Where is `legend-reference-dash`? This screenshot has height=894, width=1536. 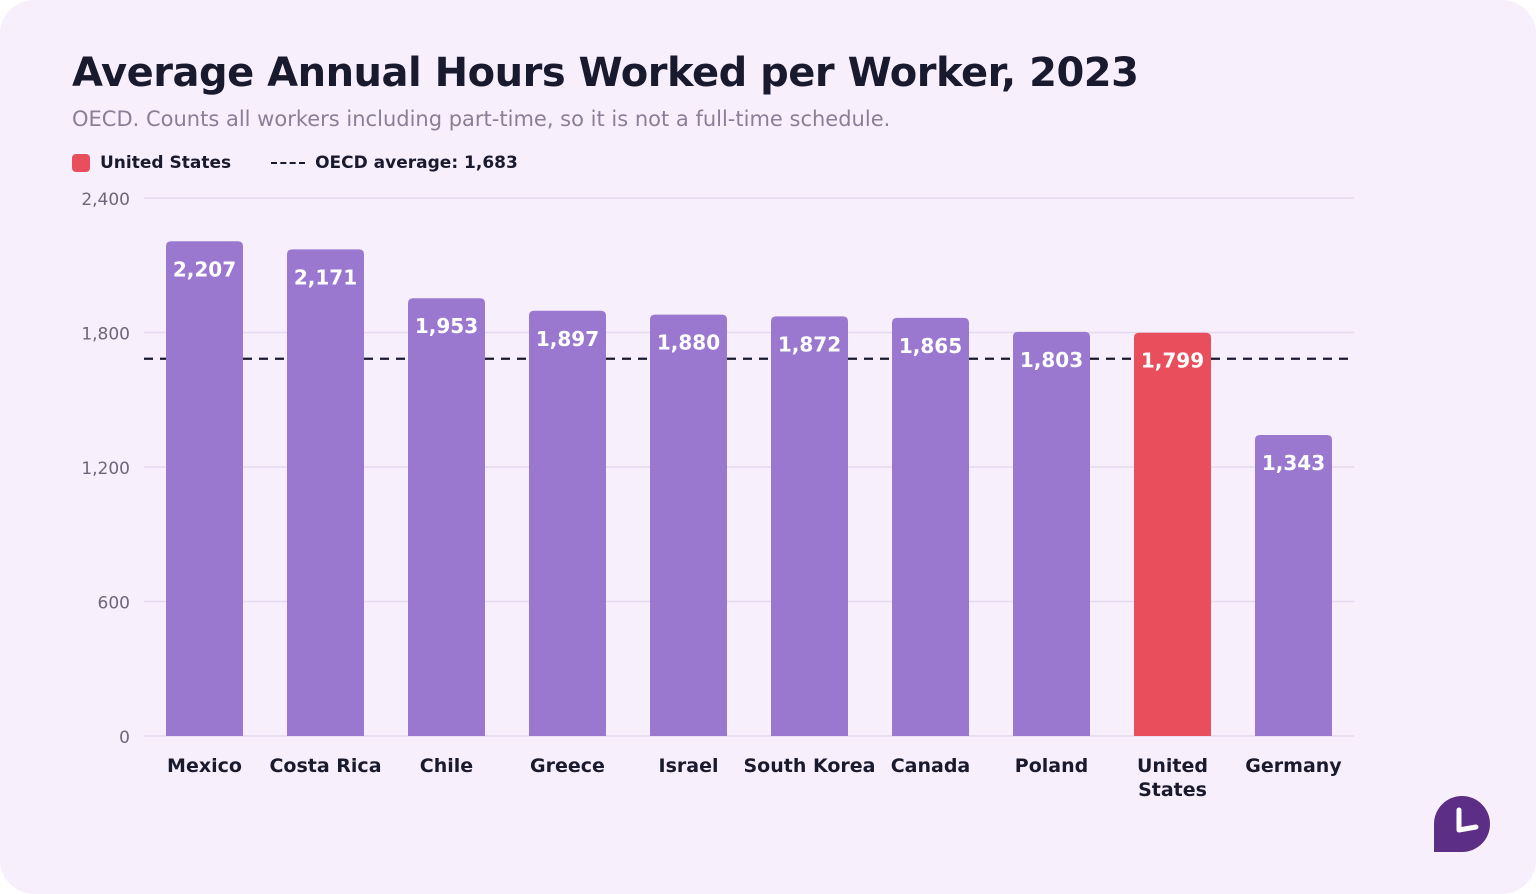
legend-reference-dash is located at coordinates (288, 163).